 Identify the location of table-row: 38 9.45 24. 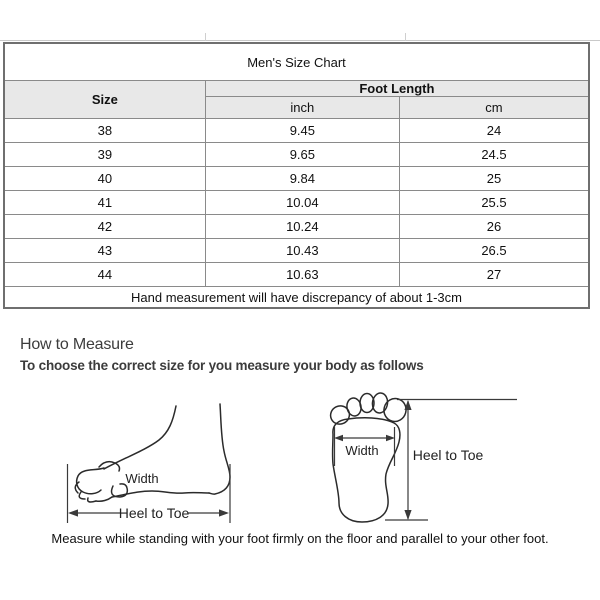
(296, 130).